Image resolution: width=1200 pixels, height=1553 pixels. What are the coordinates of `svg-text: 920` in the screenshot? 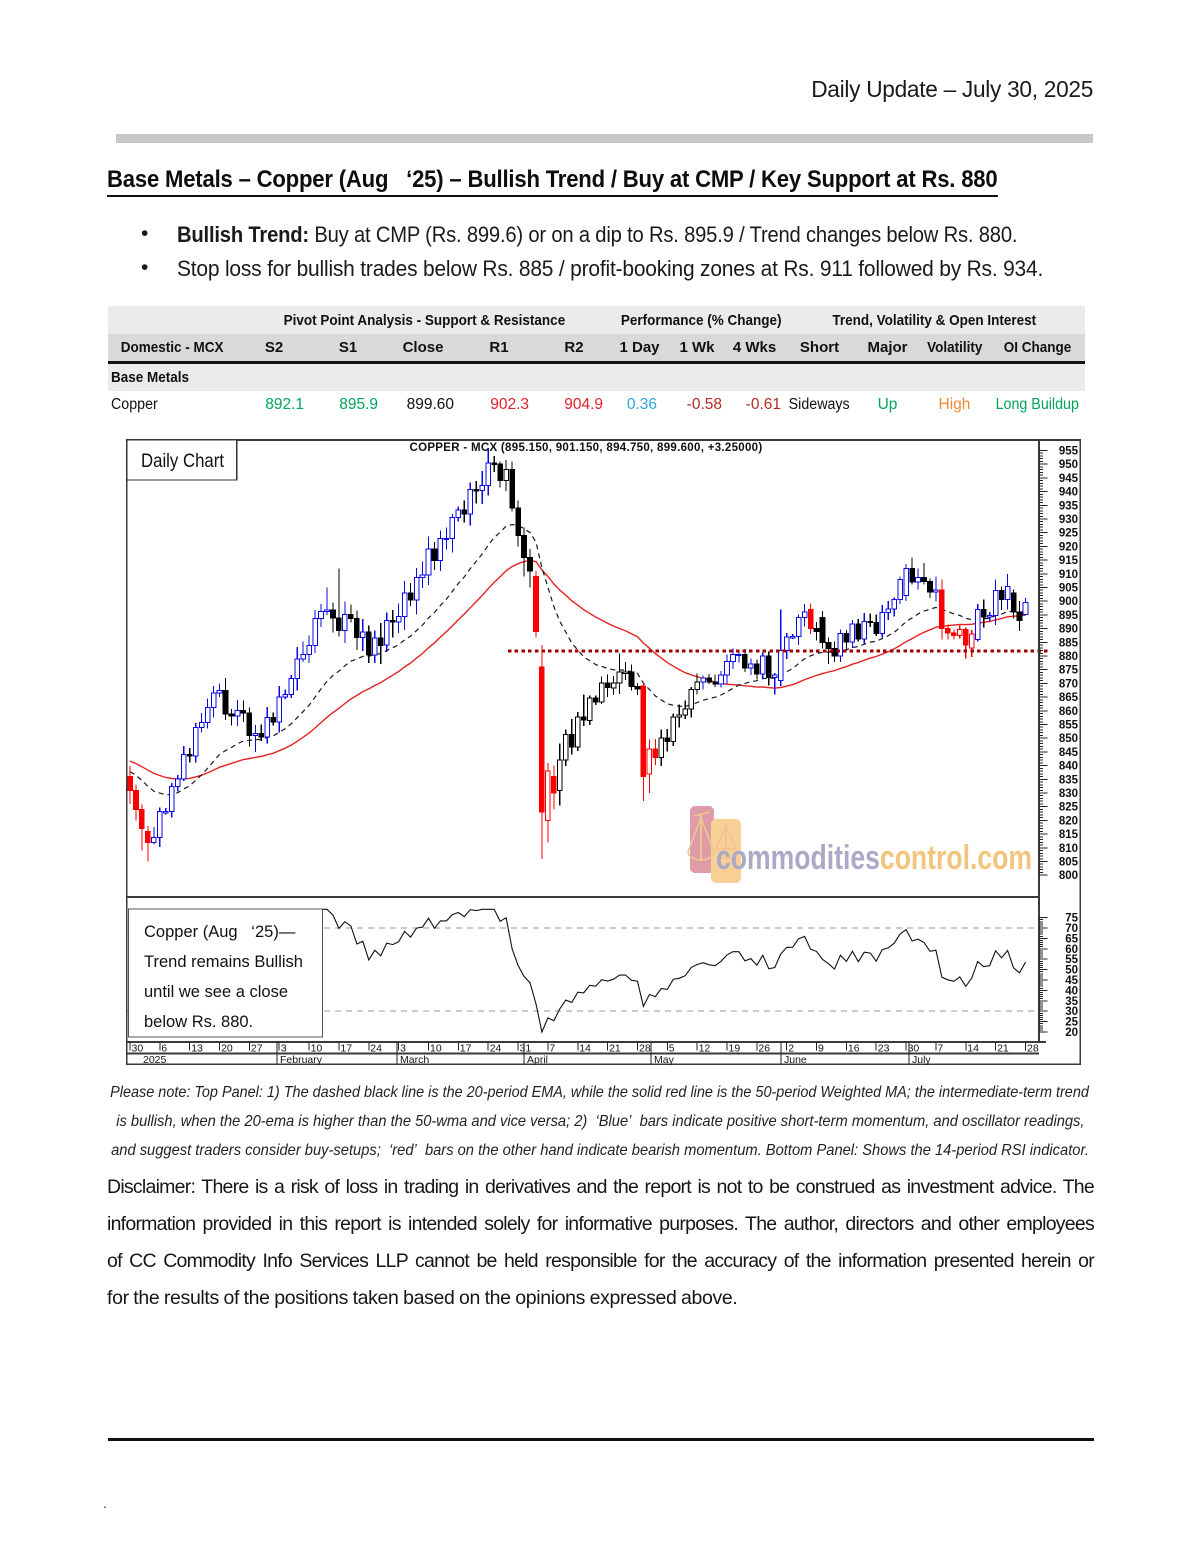 It's located at (1068, 547).